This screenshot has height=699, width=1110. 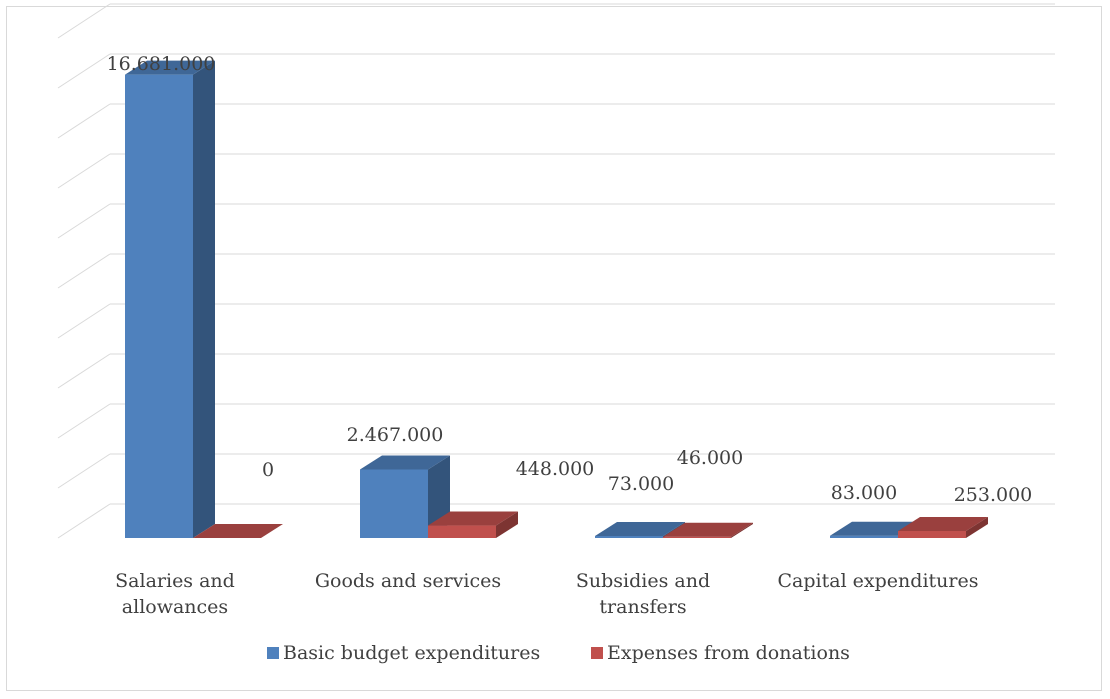 What do you see at coordinates (643, 581) in the screenshot?
I see `category-label: Subsidies and` at bounding box center [643, 581].